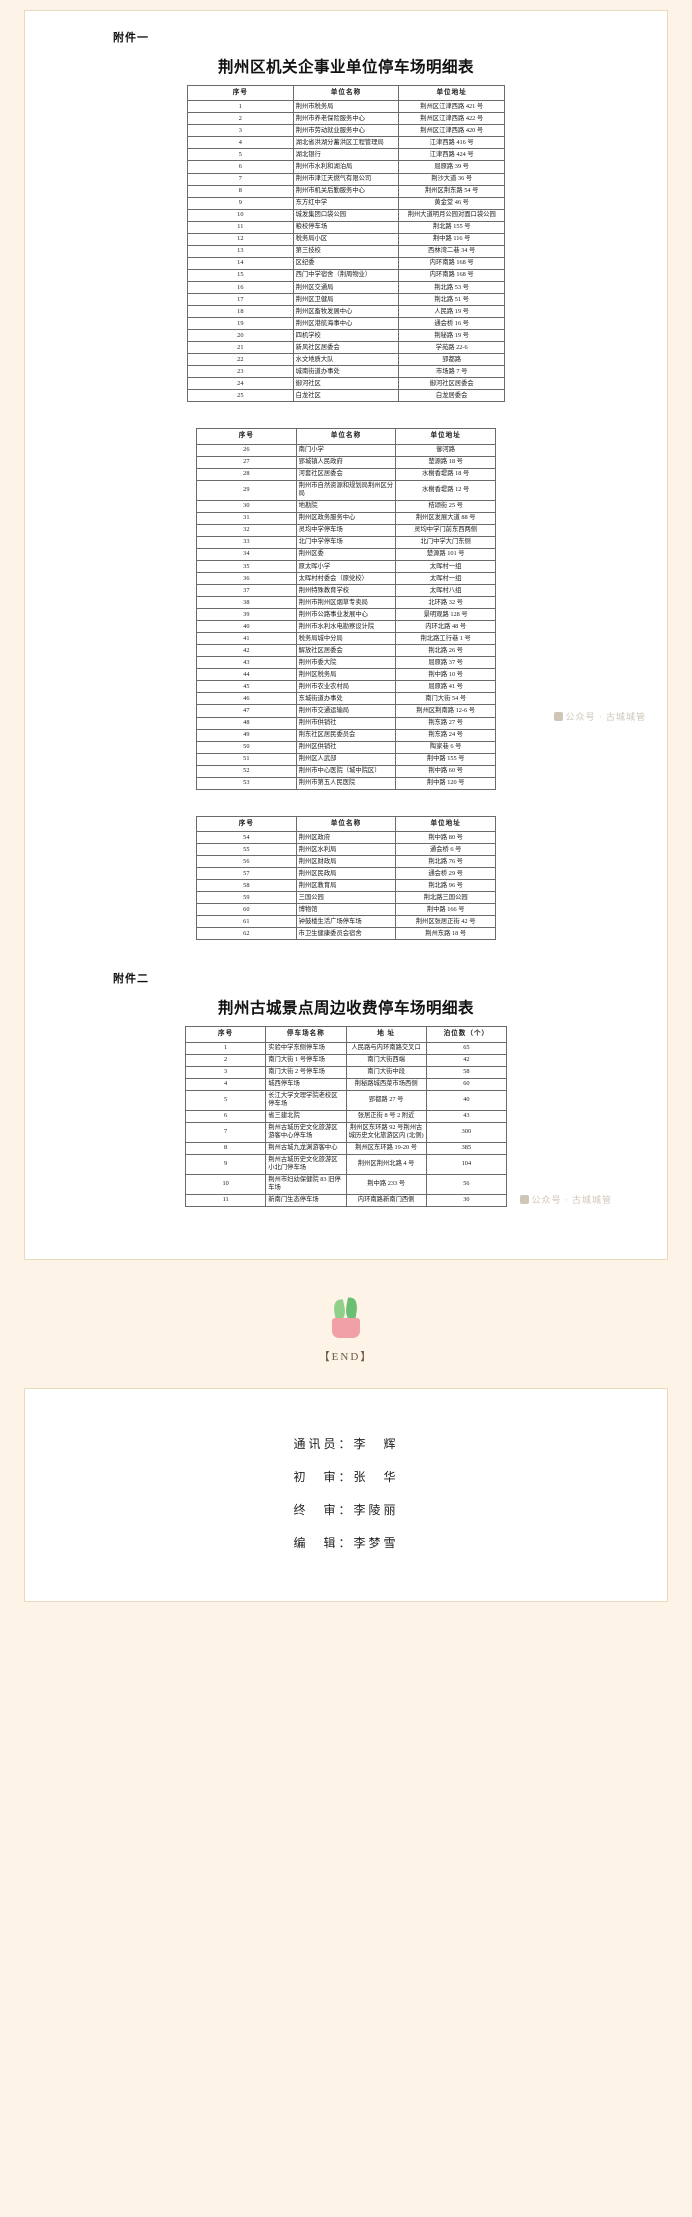 This screenshot has width=692, height=2217. Describe the element at coordinates (346, 591) in the screenshot. I see `table-row: 37 荆州特殊教育学校 太晖村八组` at that location.